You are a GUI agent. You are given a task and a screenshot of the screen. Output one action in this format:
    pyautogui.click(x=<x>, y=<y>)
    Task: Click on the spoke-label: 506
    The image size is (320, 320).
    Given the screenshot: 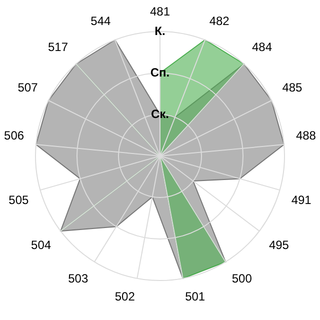 What is the action you would take?
    pyautogui.click(x=14, y=135)
    